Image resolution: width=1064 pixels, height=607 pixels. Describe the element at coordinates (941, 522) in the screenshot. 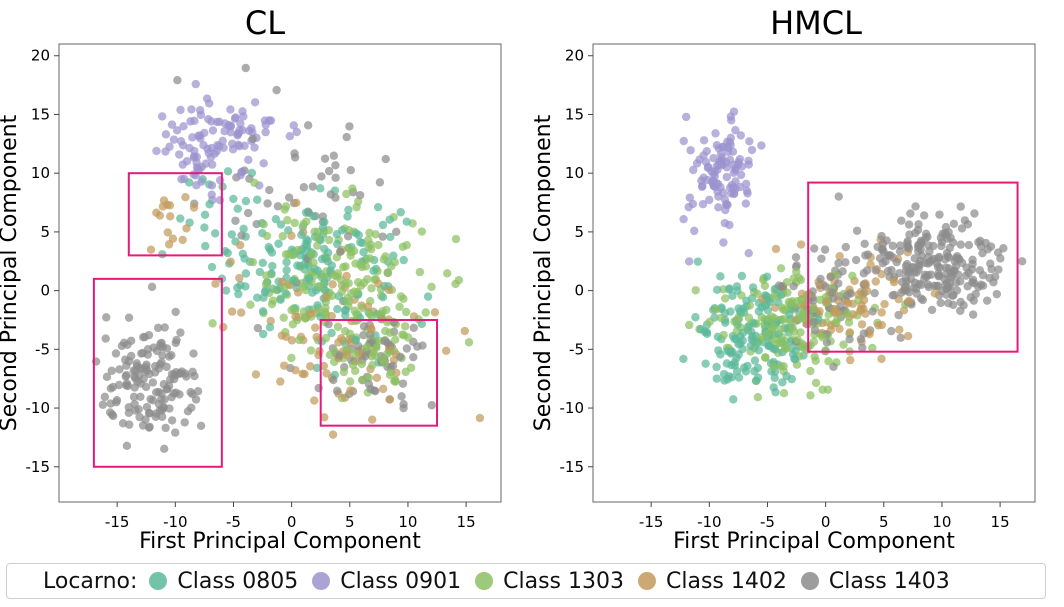

I see `x-tick-label: 10` at that location.